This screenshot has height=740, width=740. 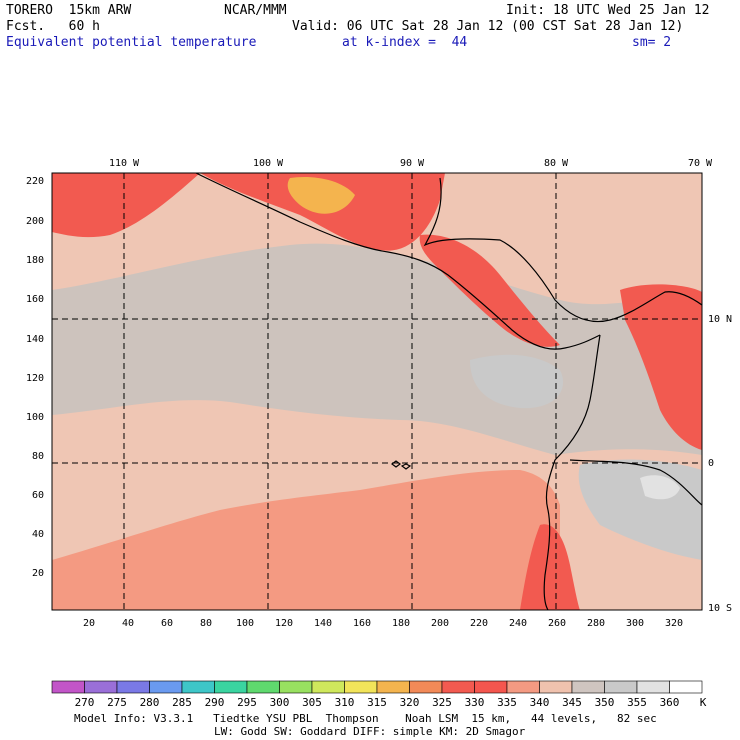 What do you see at coordinates (124, 163) in the screenshot?
I see `lon-label: 110 W` at bounding box center [124, 163].